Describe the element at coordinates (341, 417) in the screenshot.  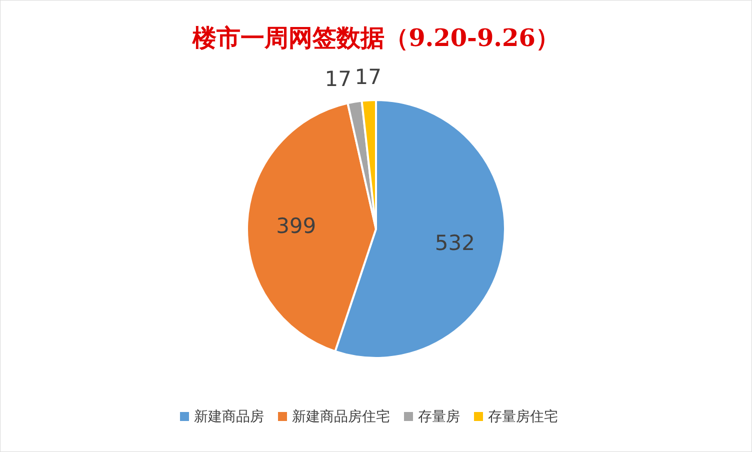
I see `legend-label: 新建商品房住宅` at that location.